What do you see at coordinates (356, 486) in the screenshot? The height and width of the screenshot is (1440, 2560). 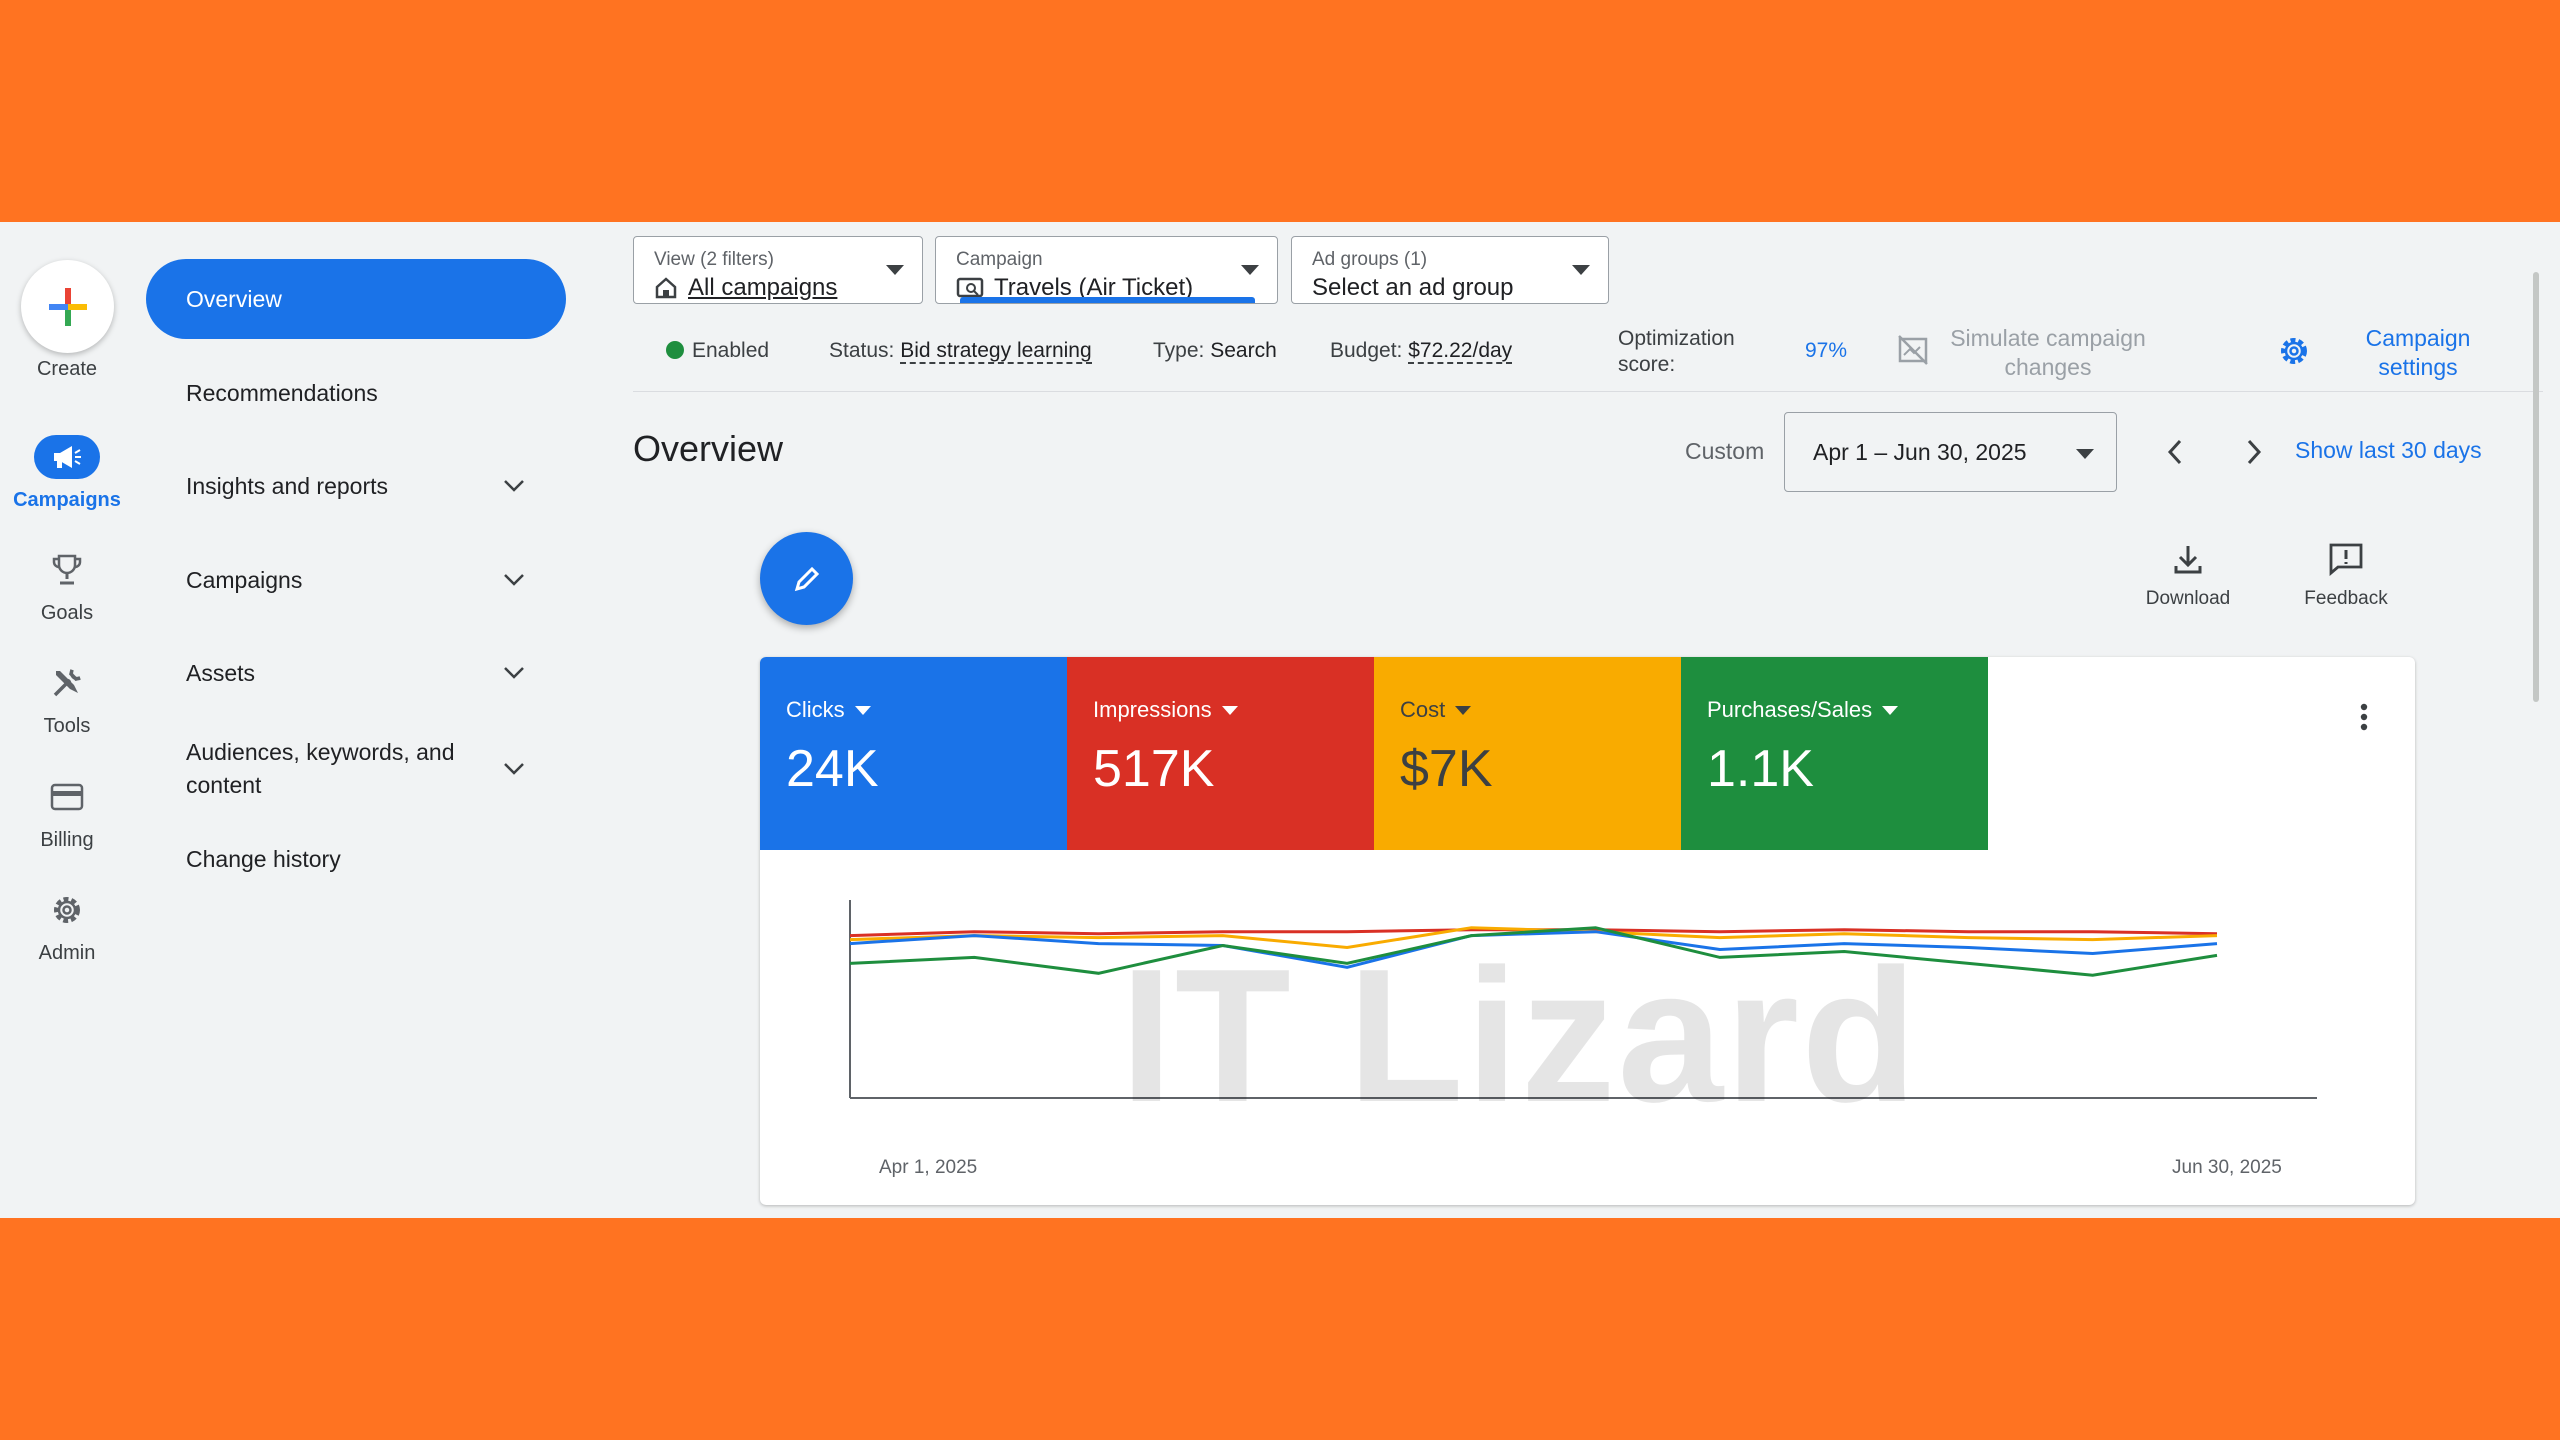 I see `nav-item-insights-and-reports: Insights and reports` at bounding box center [356, 486].